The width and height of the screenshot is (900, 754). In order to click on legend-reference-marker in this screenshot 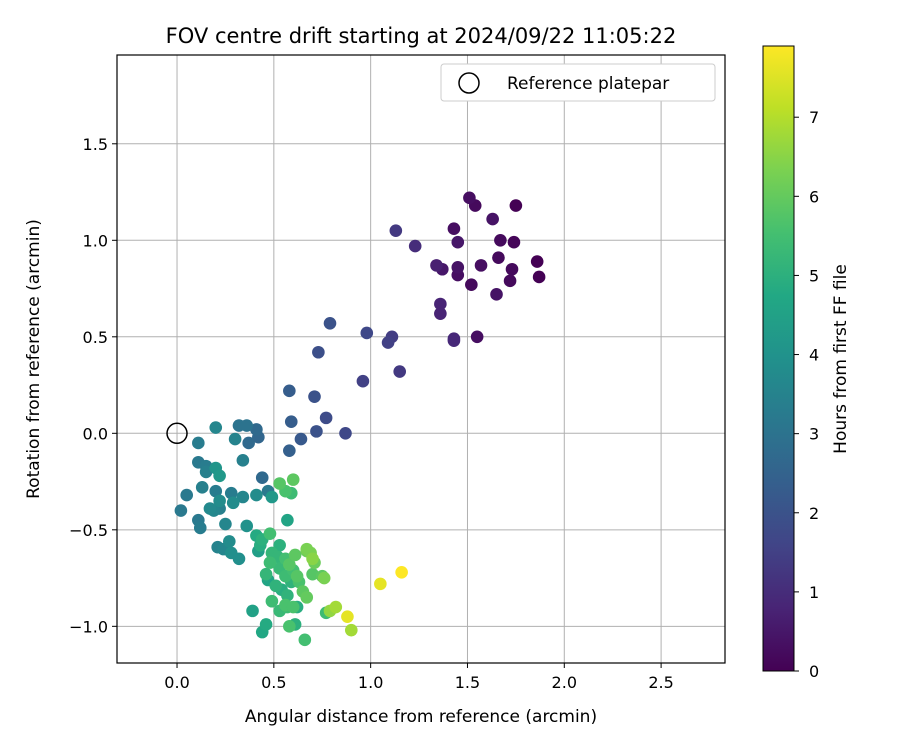, I will do `click(469, 83)`.